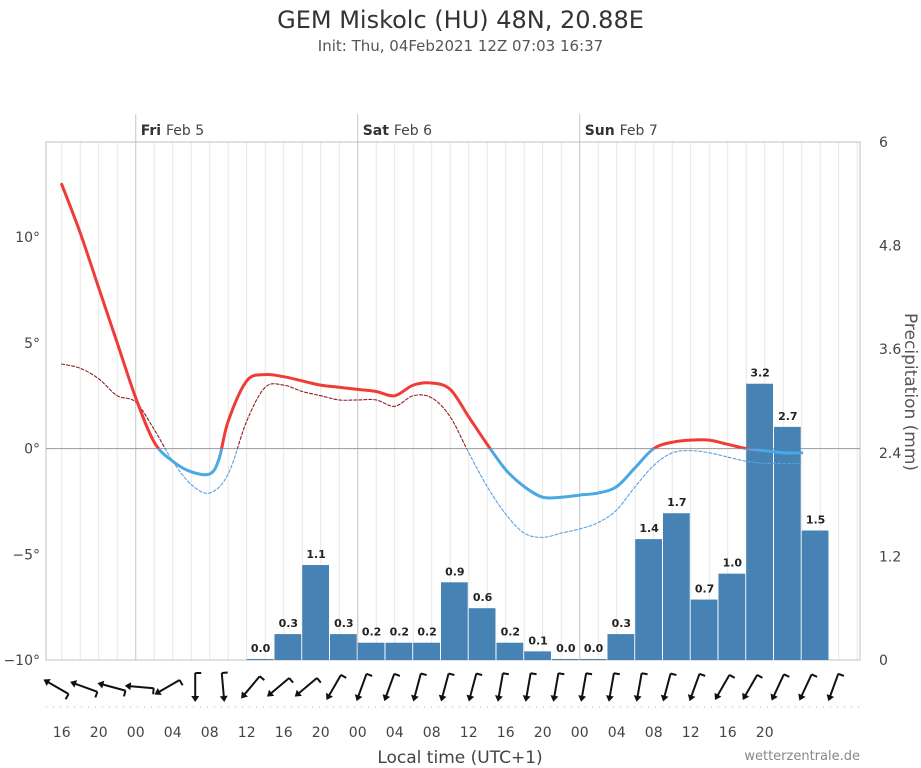  I want to click on precip-bar-label: 1.7, so click(677, 502).